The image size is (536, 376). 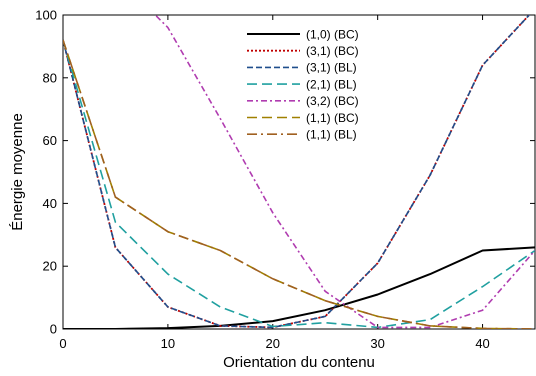 I want to click on y-tick-label: 20, so click(x=50, y=266).